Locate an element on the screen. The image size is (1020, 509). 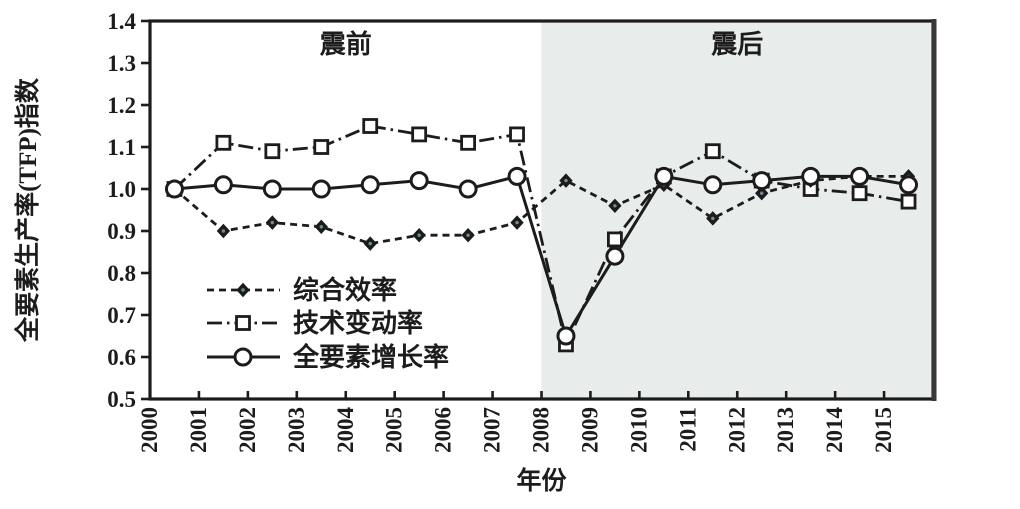
x-tick-label: 2013 is located at coordinates (785, 430).